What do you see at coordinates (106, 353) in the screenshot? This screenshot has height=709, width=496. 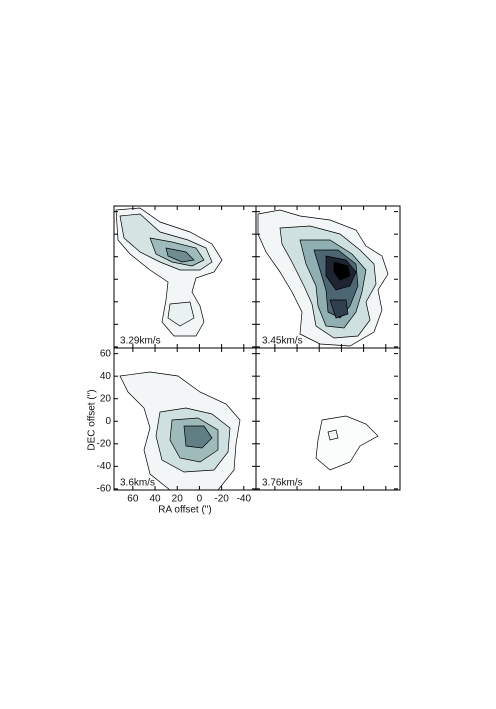 I see `y-tick-label: 60` at bounding box center [106, 353].